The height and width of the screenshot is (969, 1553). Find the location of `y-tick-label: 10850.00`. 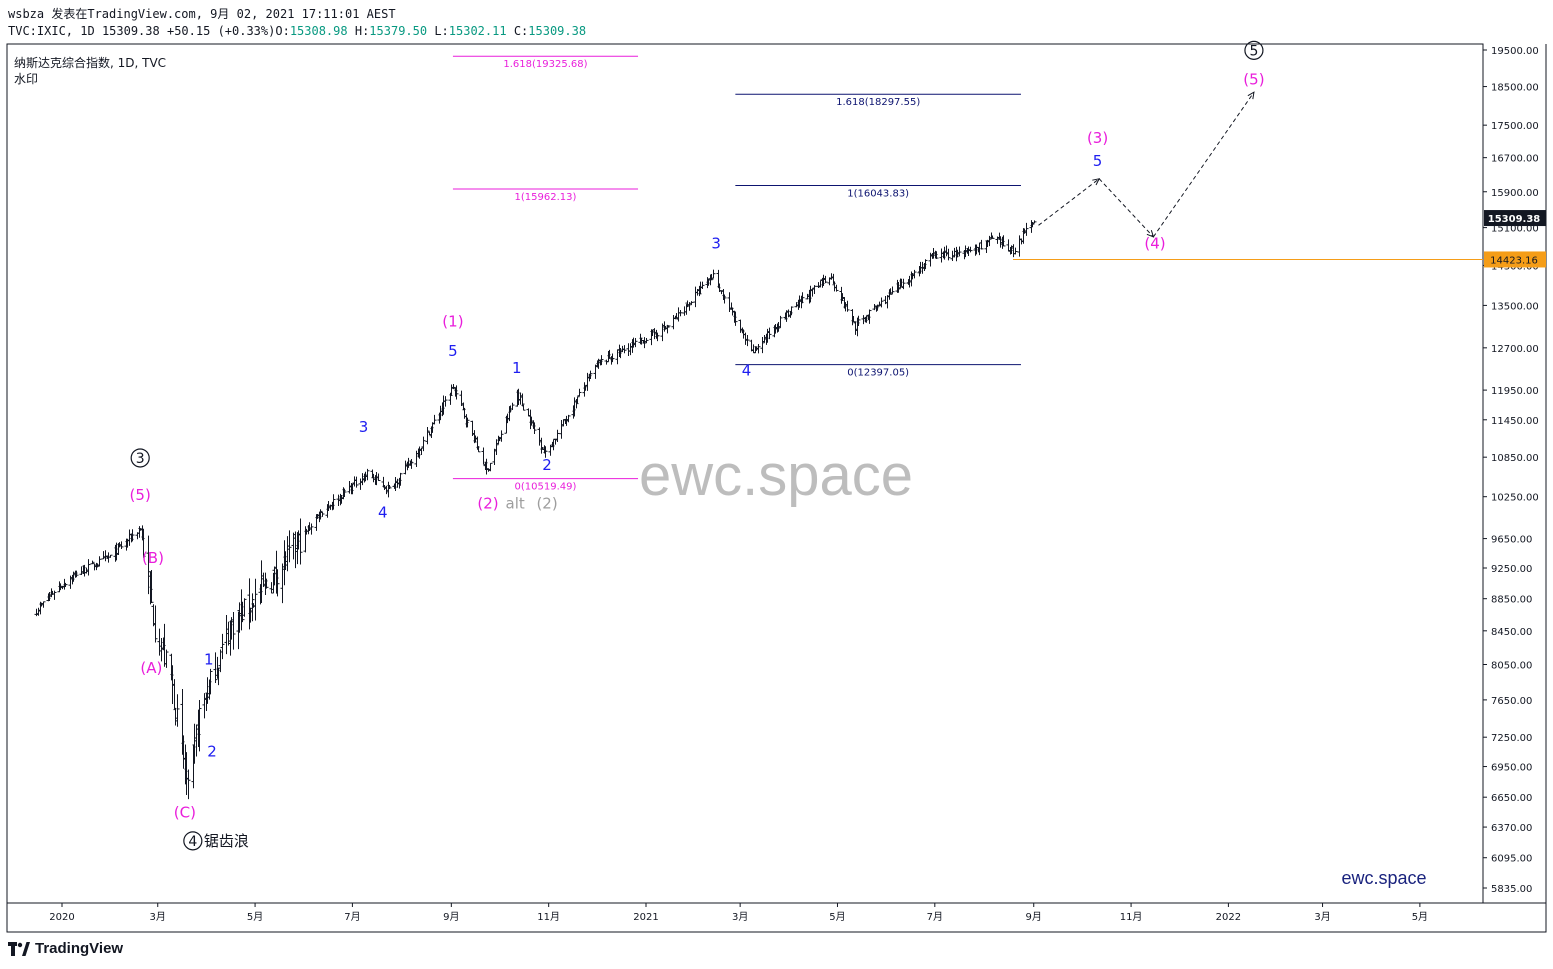

y-tick-label: 10850.00 is located at coordinates (1515, 458).